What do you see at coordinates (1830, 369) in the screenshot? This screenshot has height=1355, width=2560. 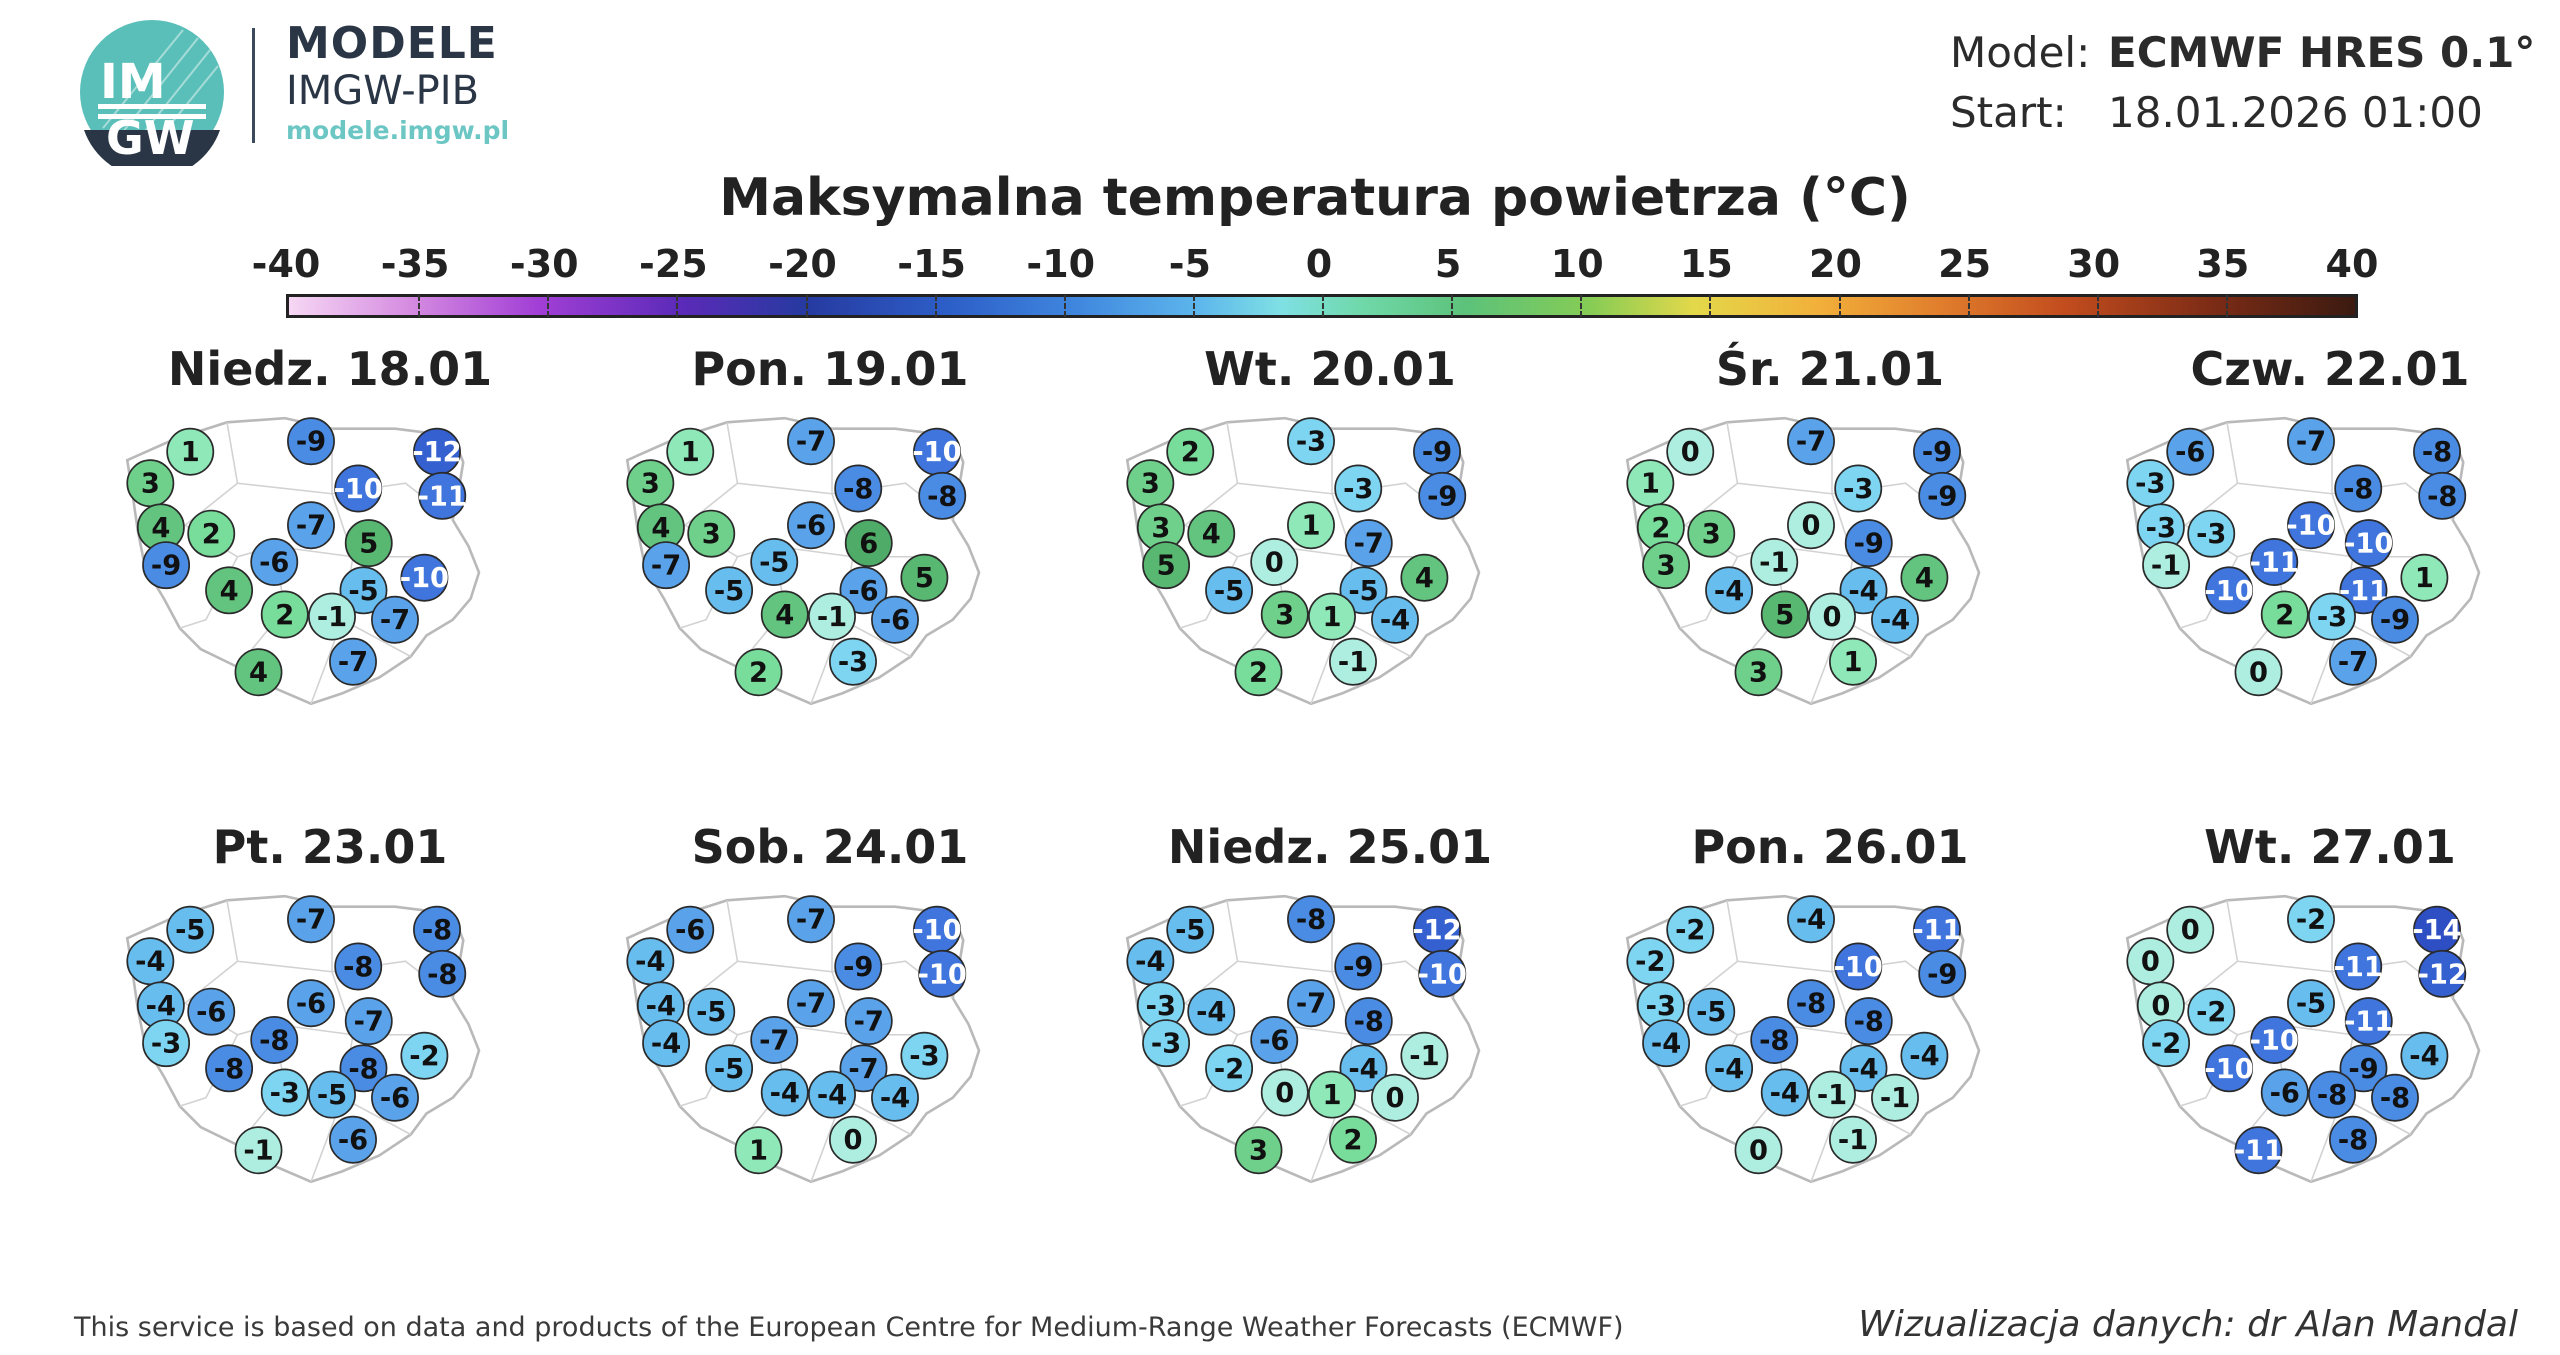 I see `panel-date-title: Śr. 21.01` at bounding box center [1830, 369].